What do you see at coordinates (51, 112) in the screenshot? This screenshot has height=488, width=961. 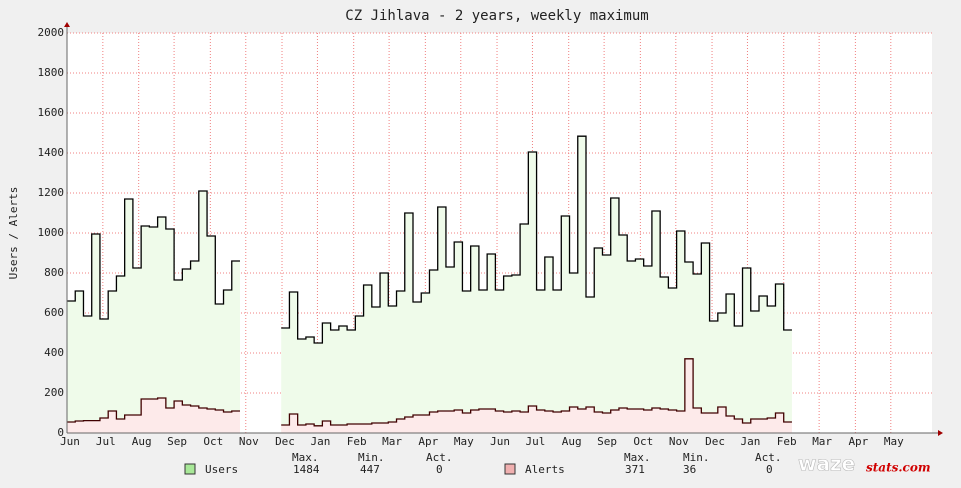 I see `y-tick-label: 1600` at bounding box center [51, 112].